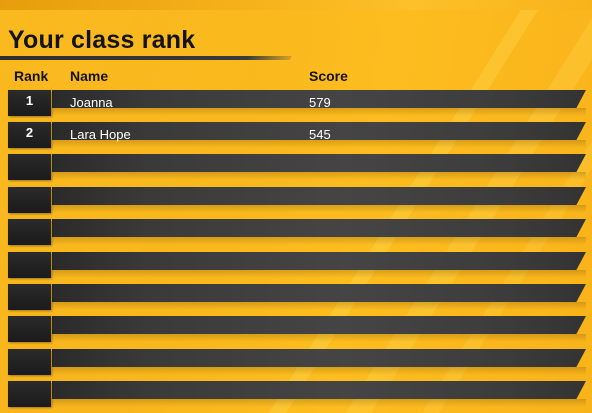 The image size is (592, 413). I want to click on column-header-name: Name, so click(89, 76).